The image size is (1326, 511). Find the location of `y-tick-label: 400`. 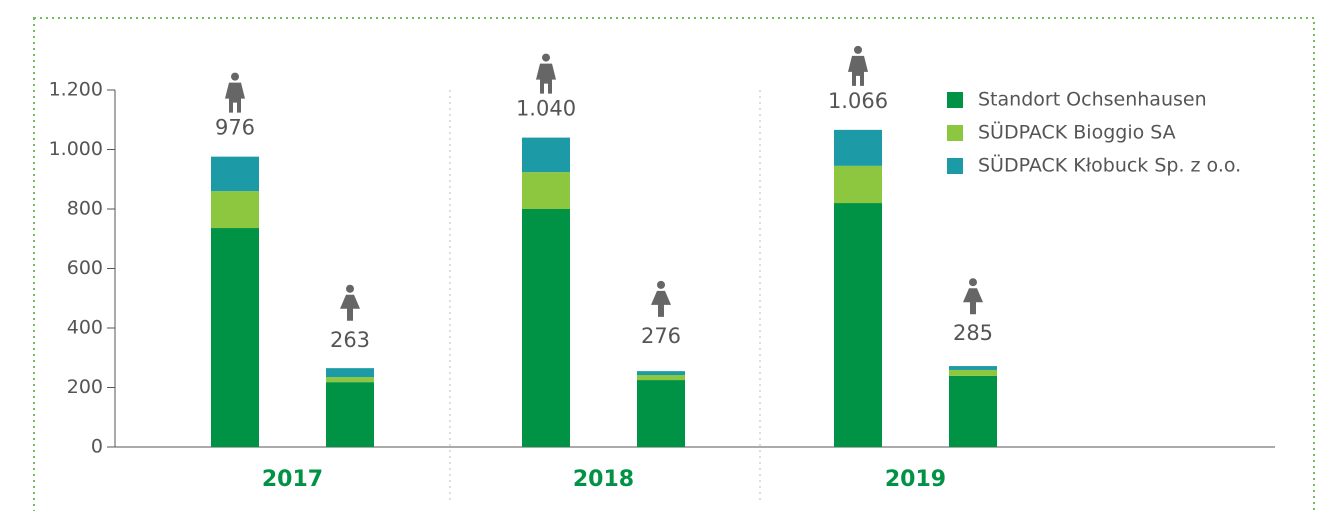

y-tick-label: 400 is located at coordinates (85, 328).